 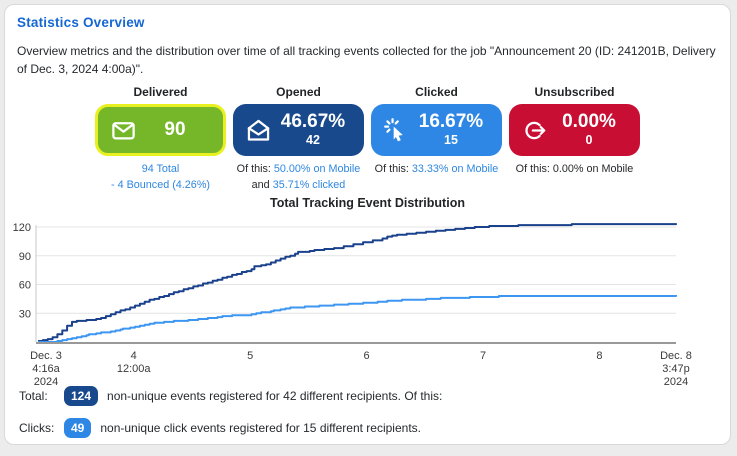 What do you see at coordinates (436, 92) in the screenshot?
I see `stat-label-clicked: Clicked` at bounding box center [436, 92].